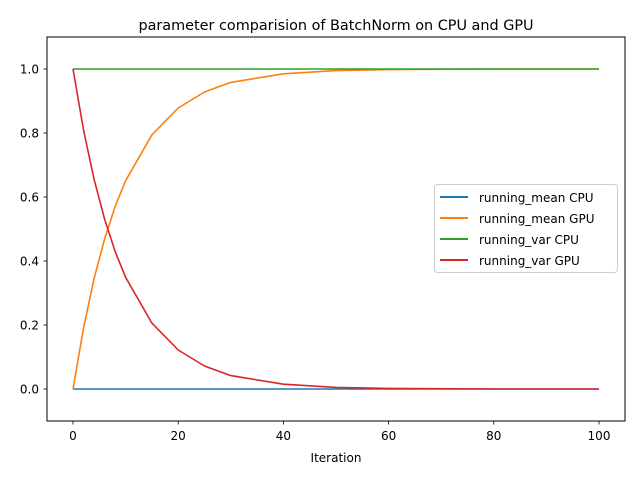 The height and width of the screenshot is (484, 640). Describe the element at coordinates (29, 198) in the screenshot. I see `y-tick-label: 0.6` at that location.